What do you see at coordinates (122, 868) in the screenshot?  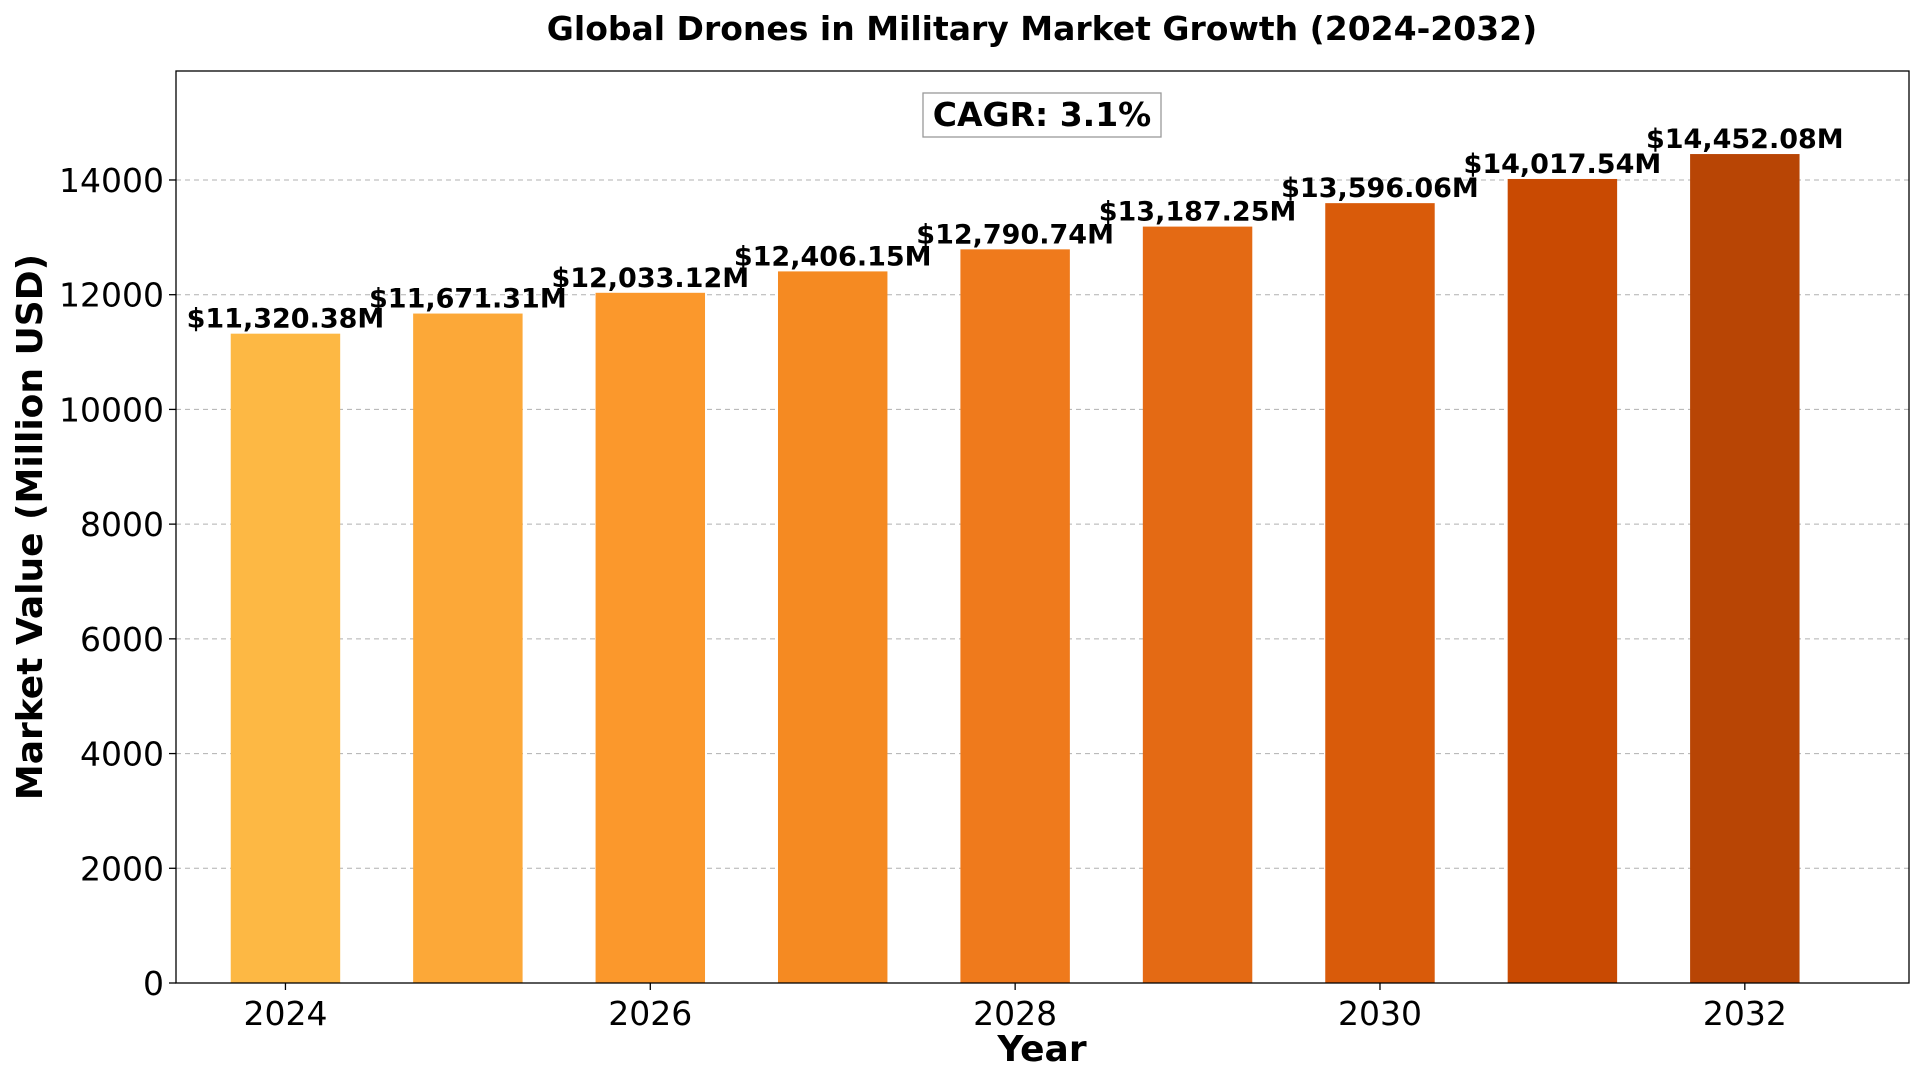 I see `y-tick-label: 2000` at bounding box center [122, 868].